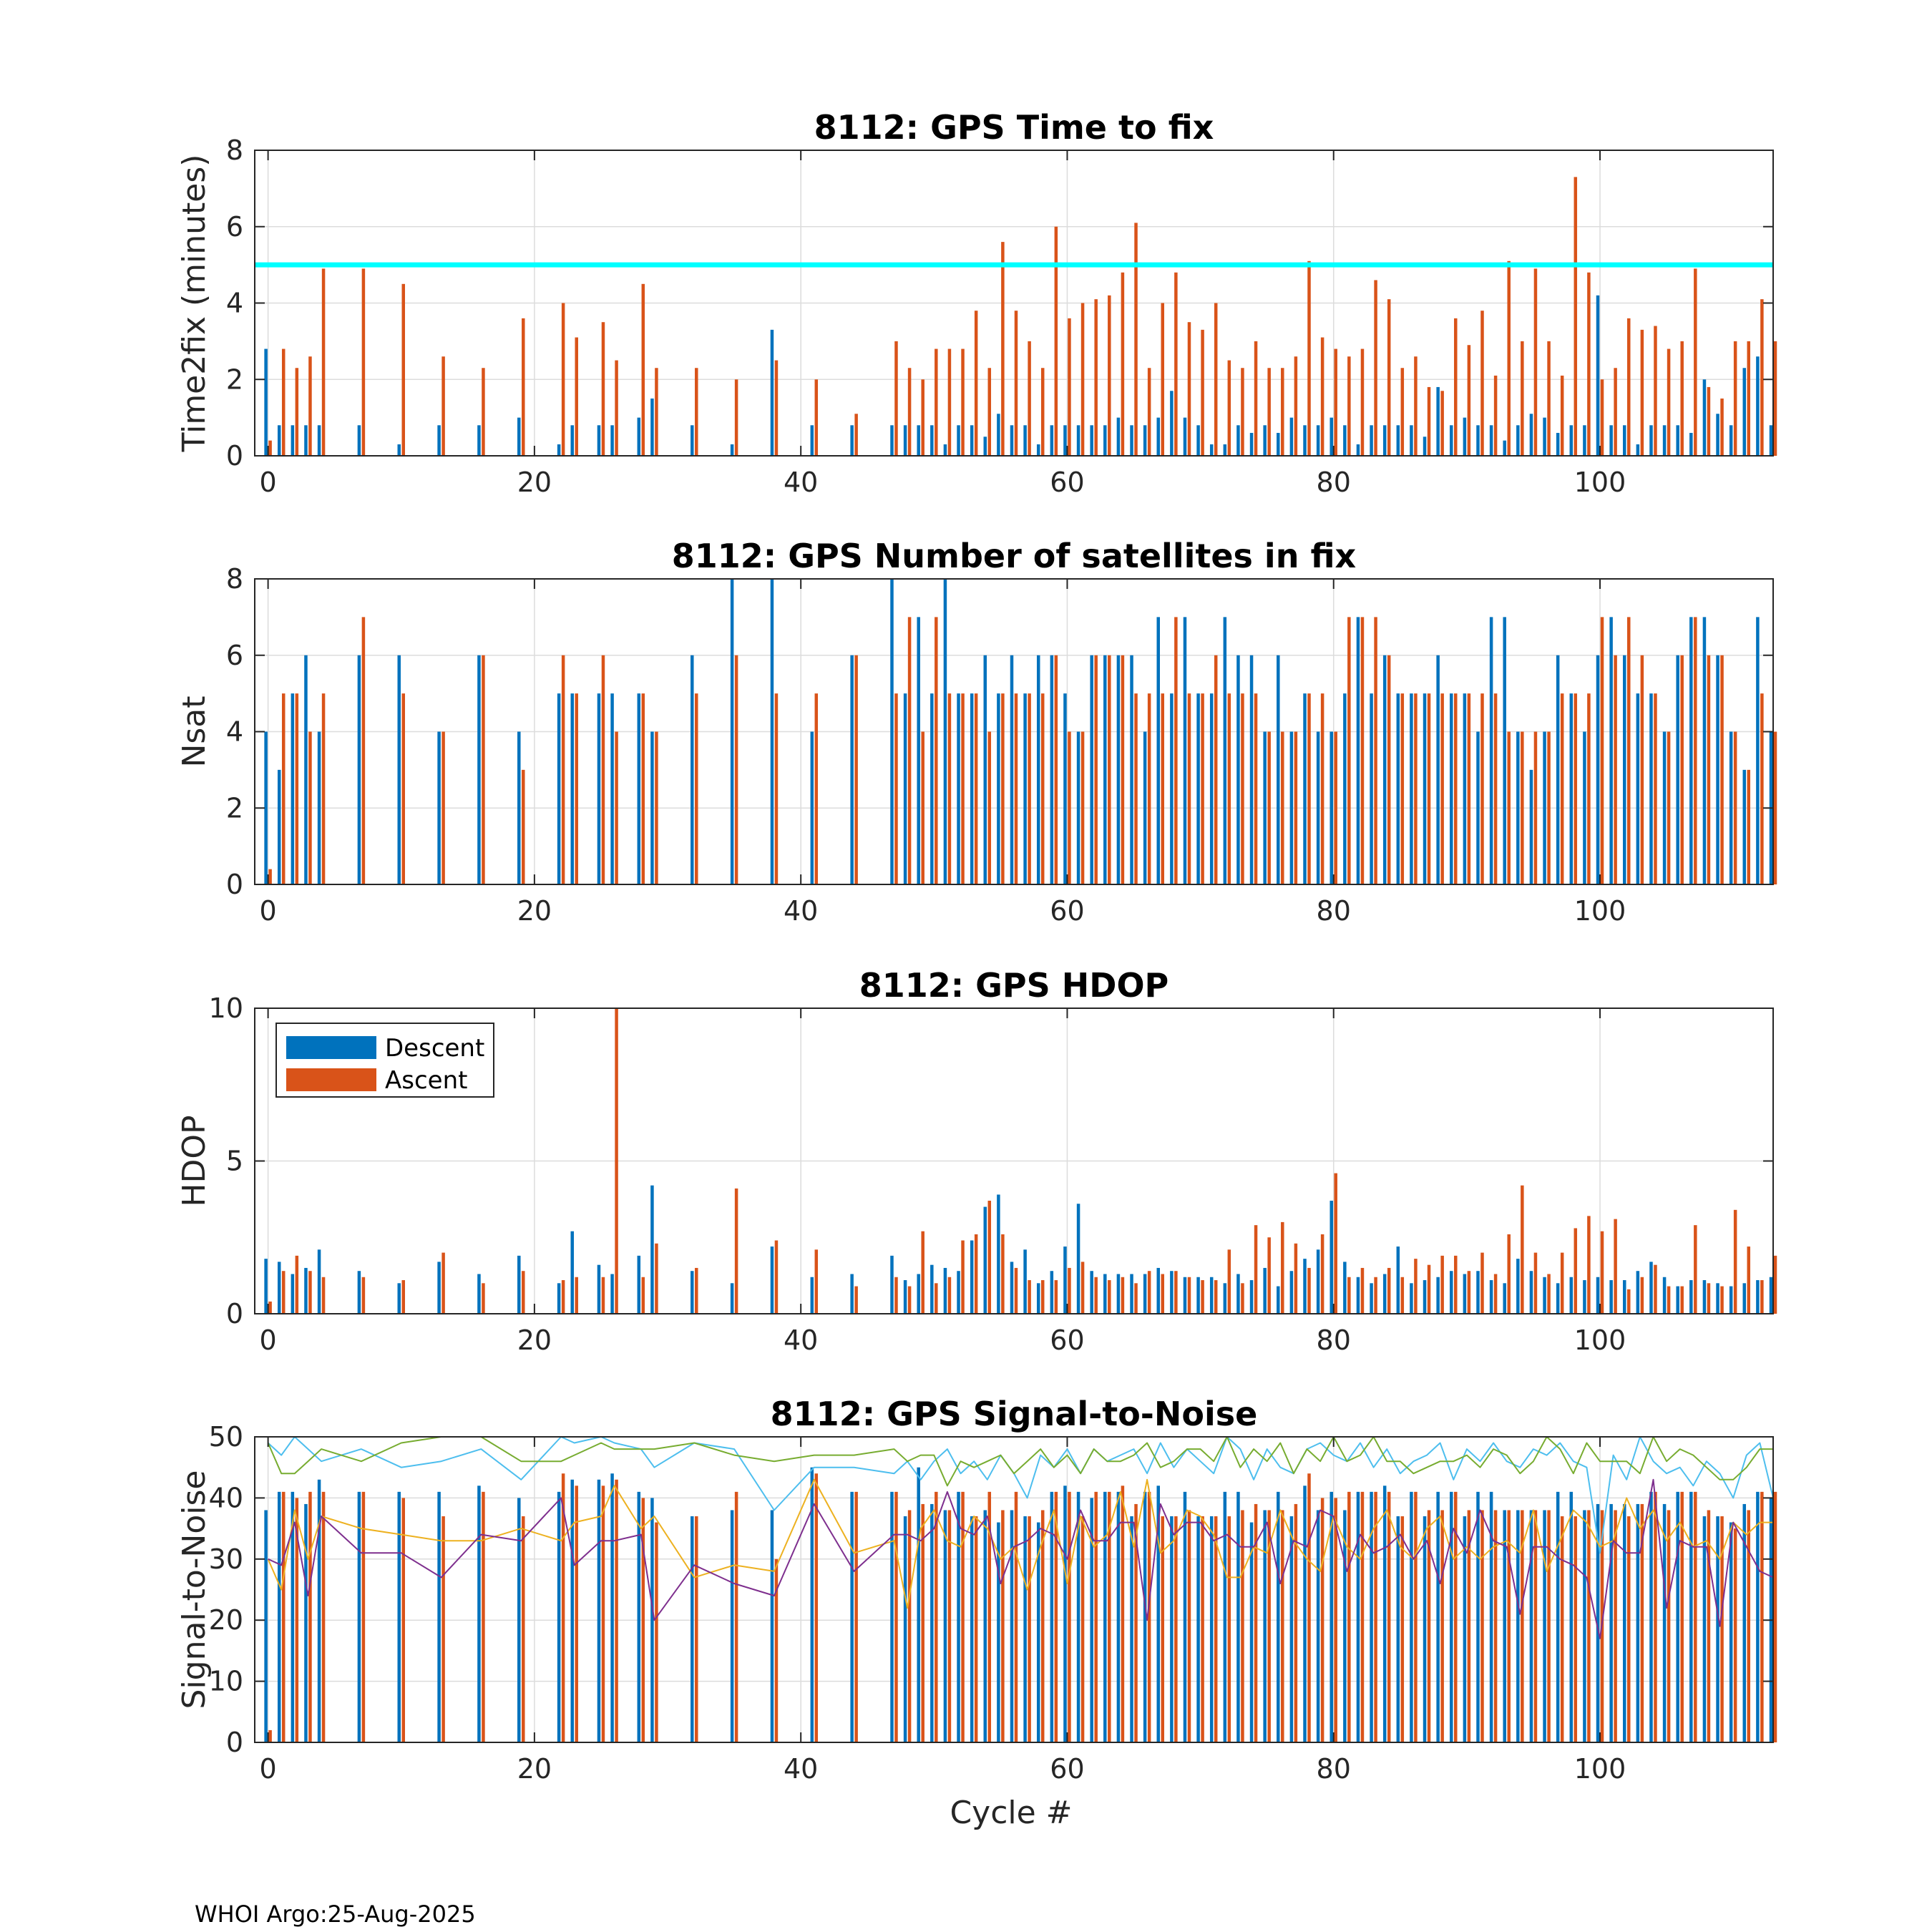 This screenshot has width=1932, height=1932. What do you see at coordinates (1014, 985) in the screenshot?
I see `chart-title: 8112: GPS HDOP` at bounding box center [1014, 985].